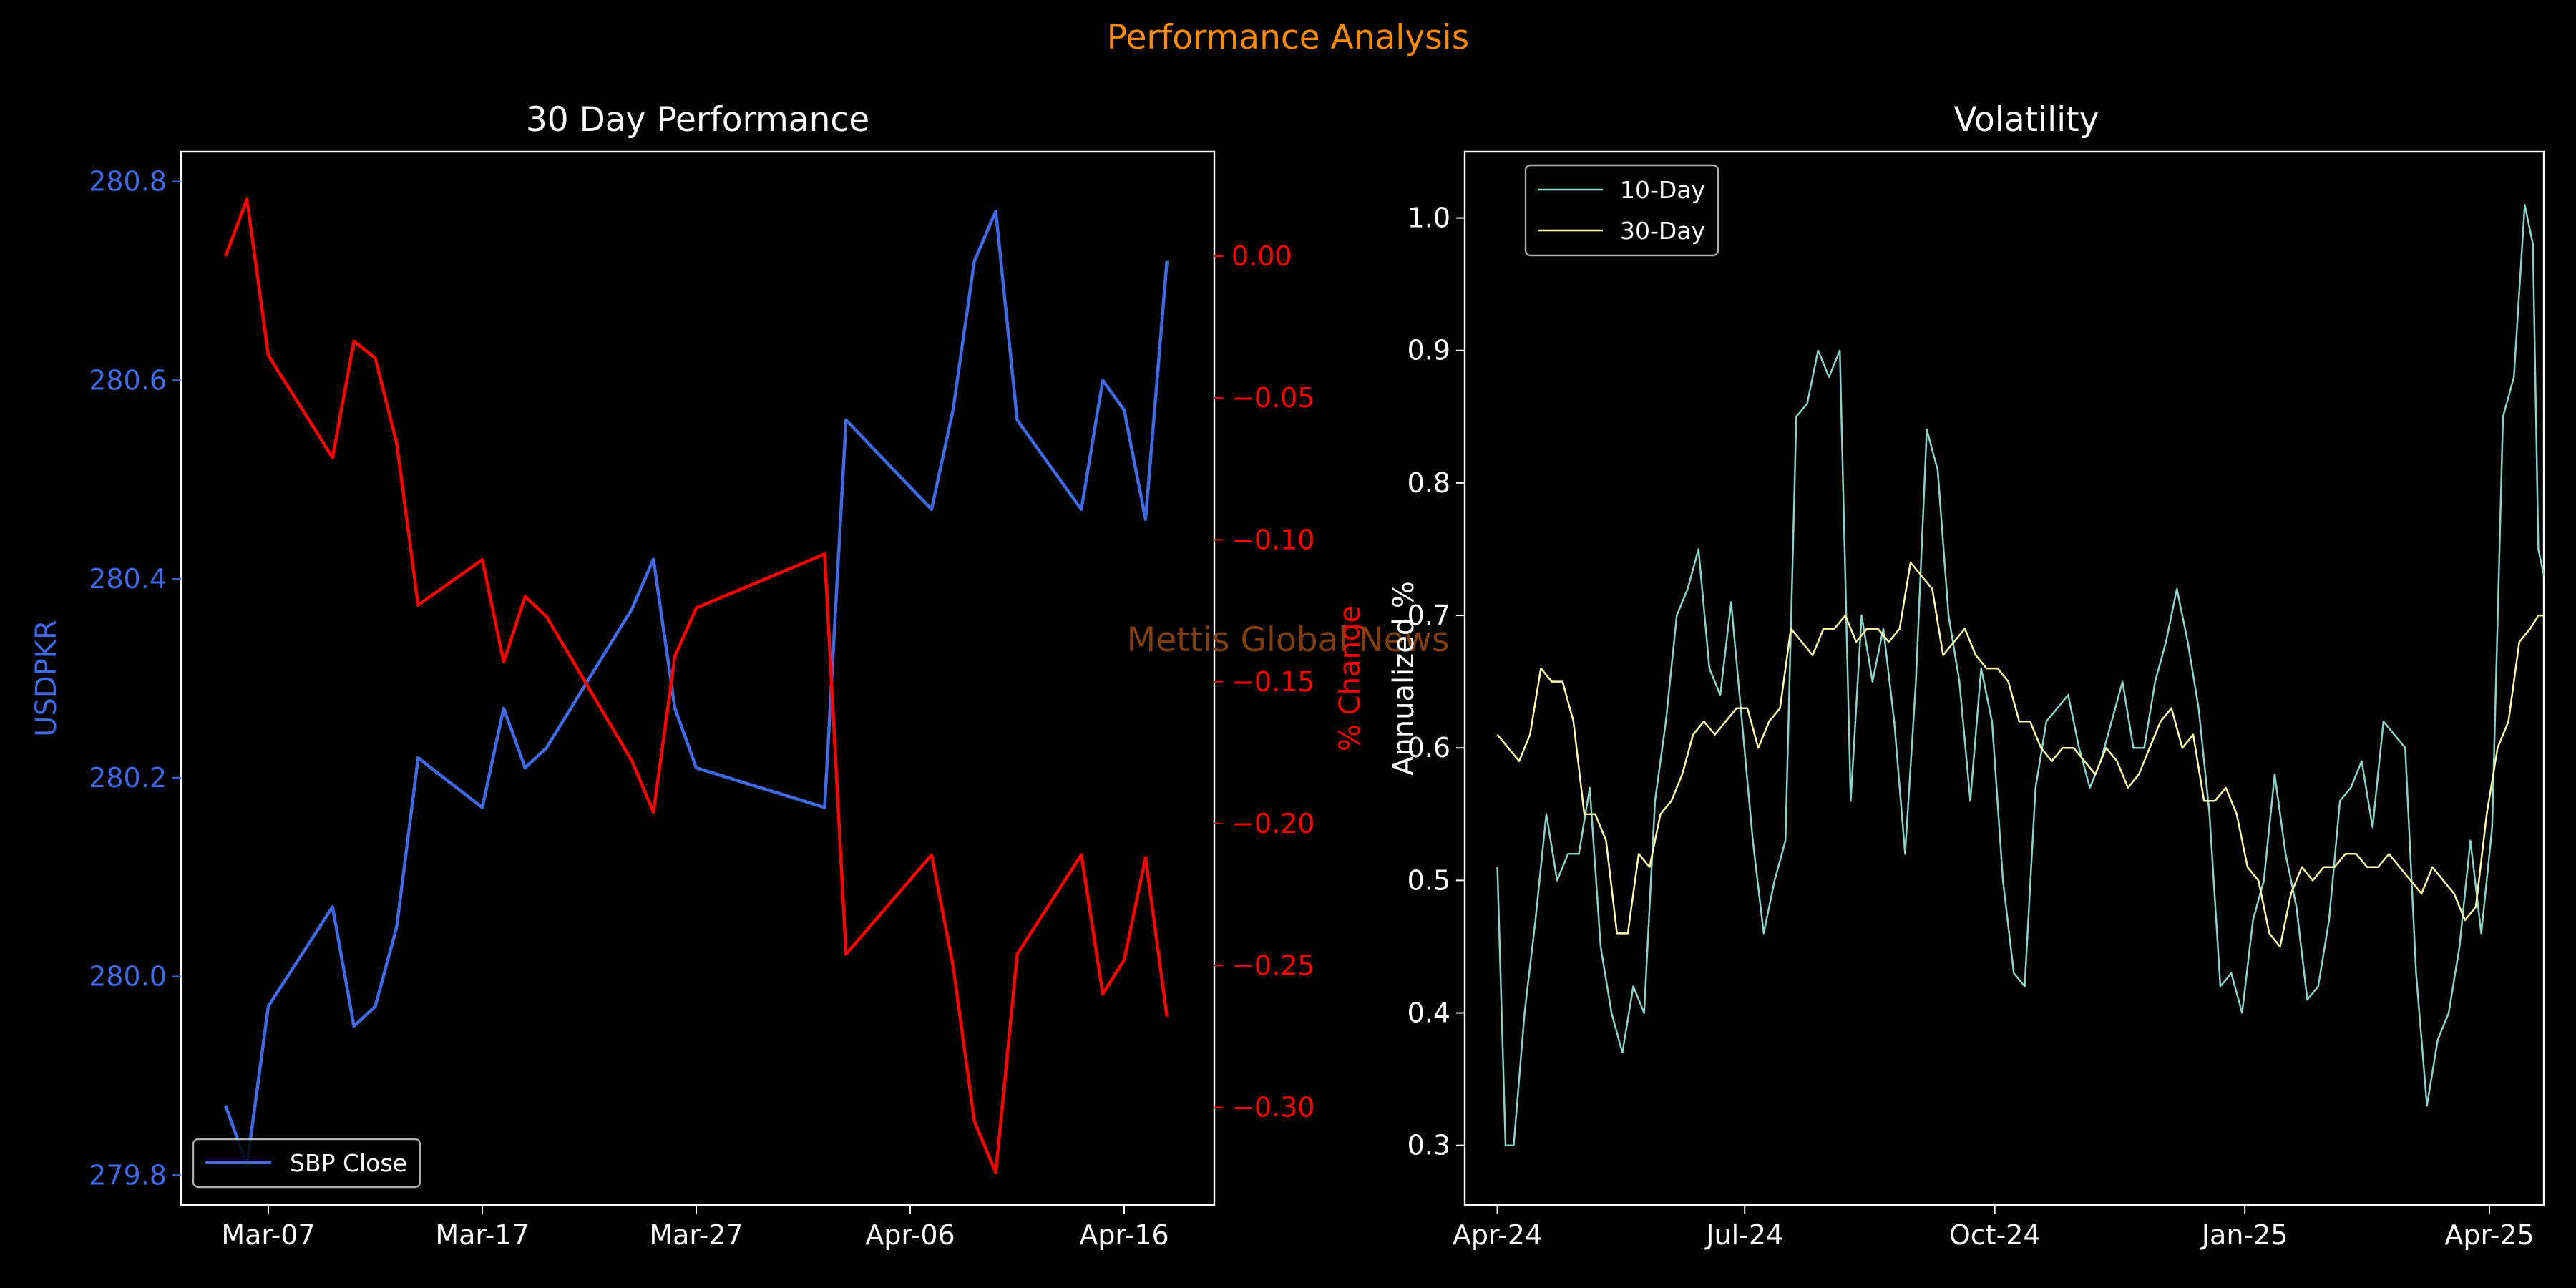 This screenshot has width=2576, height=1288. I want to click on watermark-text: Mettis Global News, so click(1288, 640).